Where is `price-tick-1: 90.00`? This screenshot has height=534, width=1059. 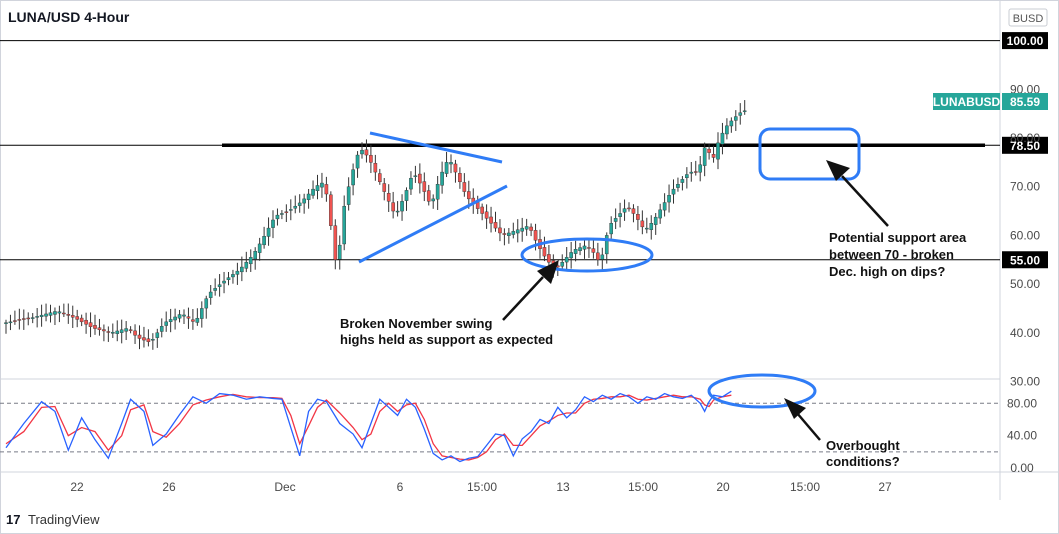 price-tick-1: 90.00 is located at coordinates (1025, 89).